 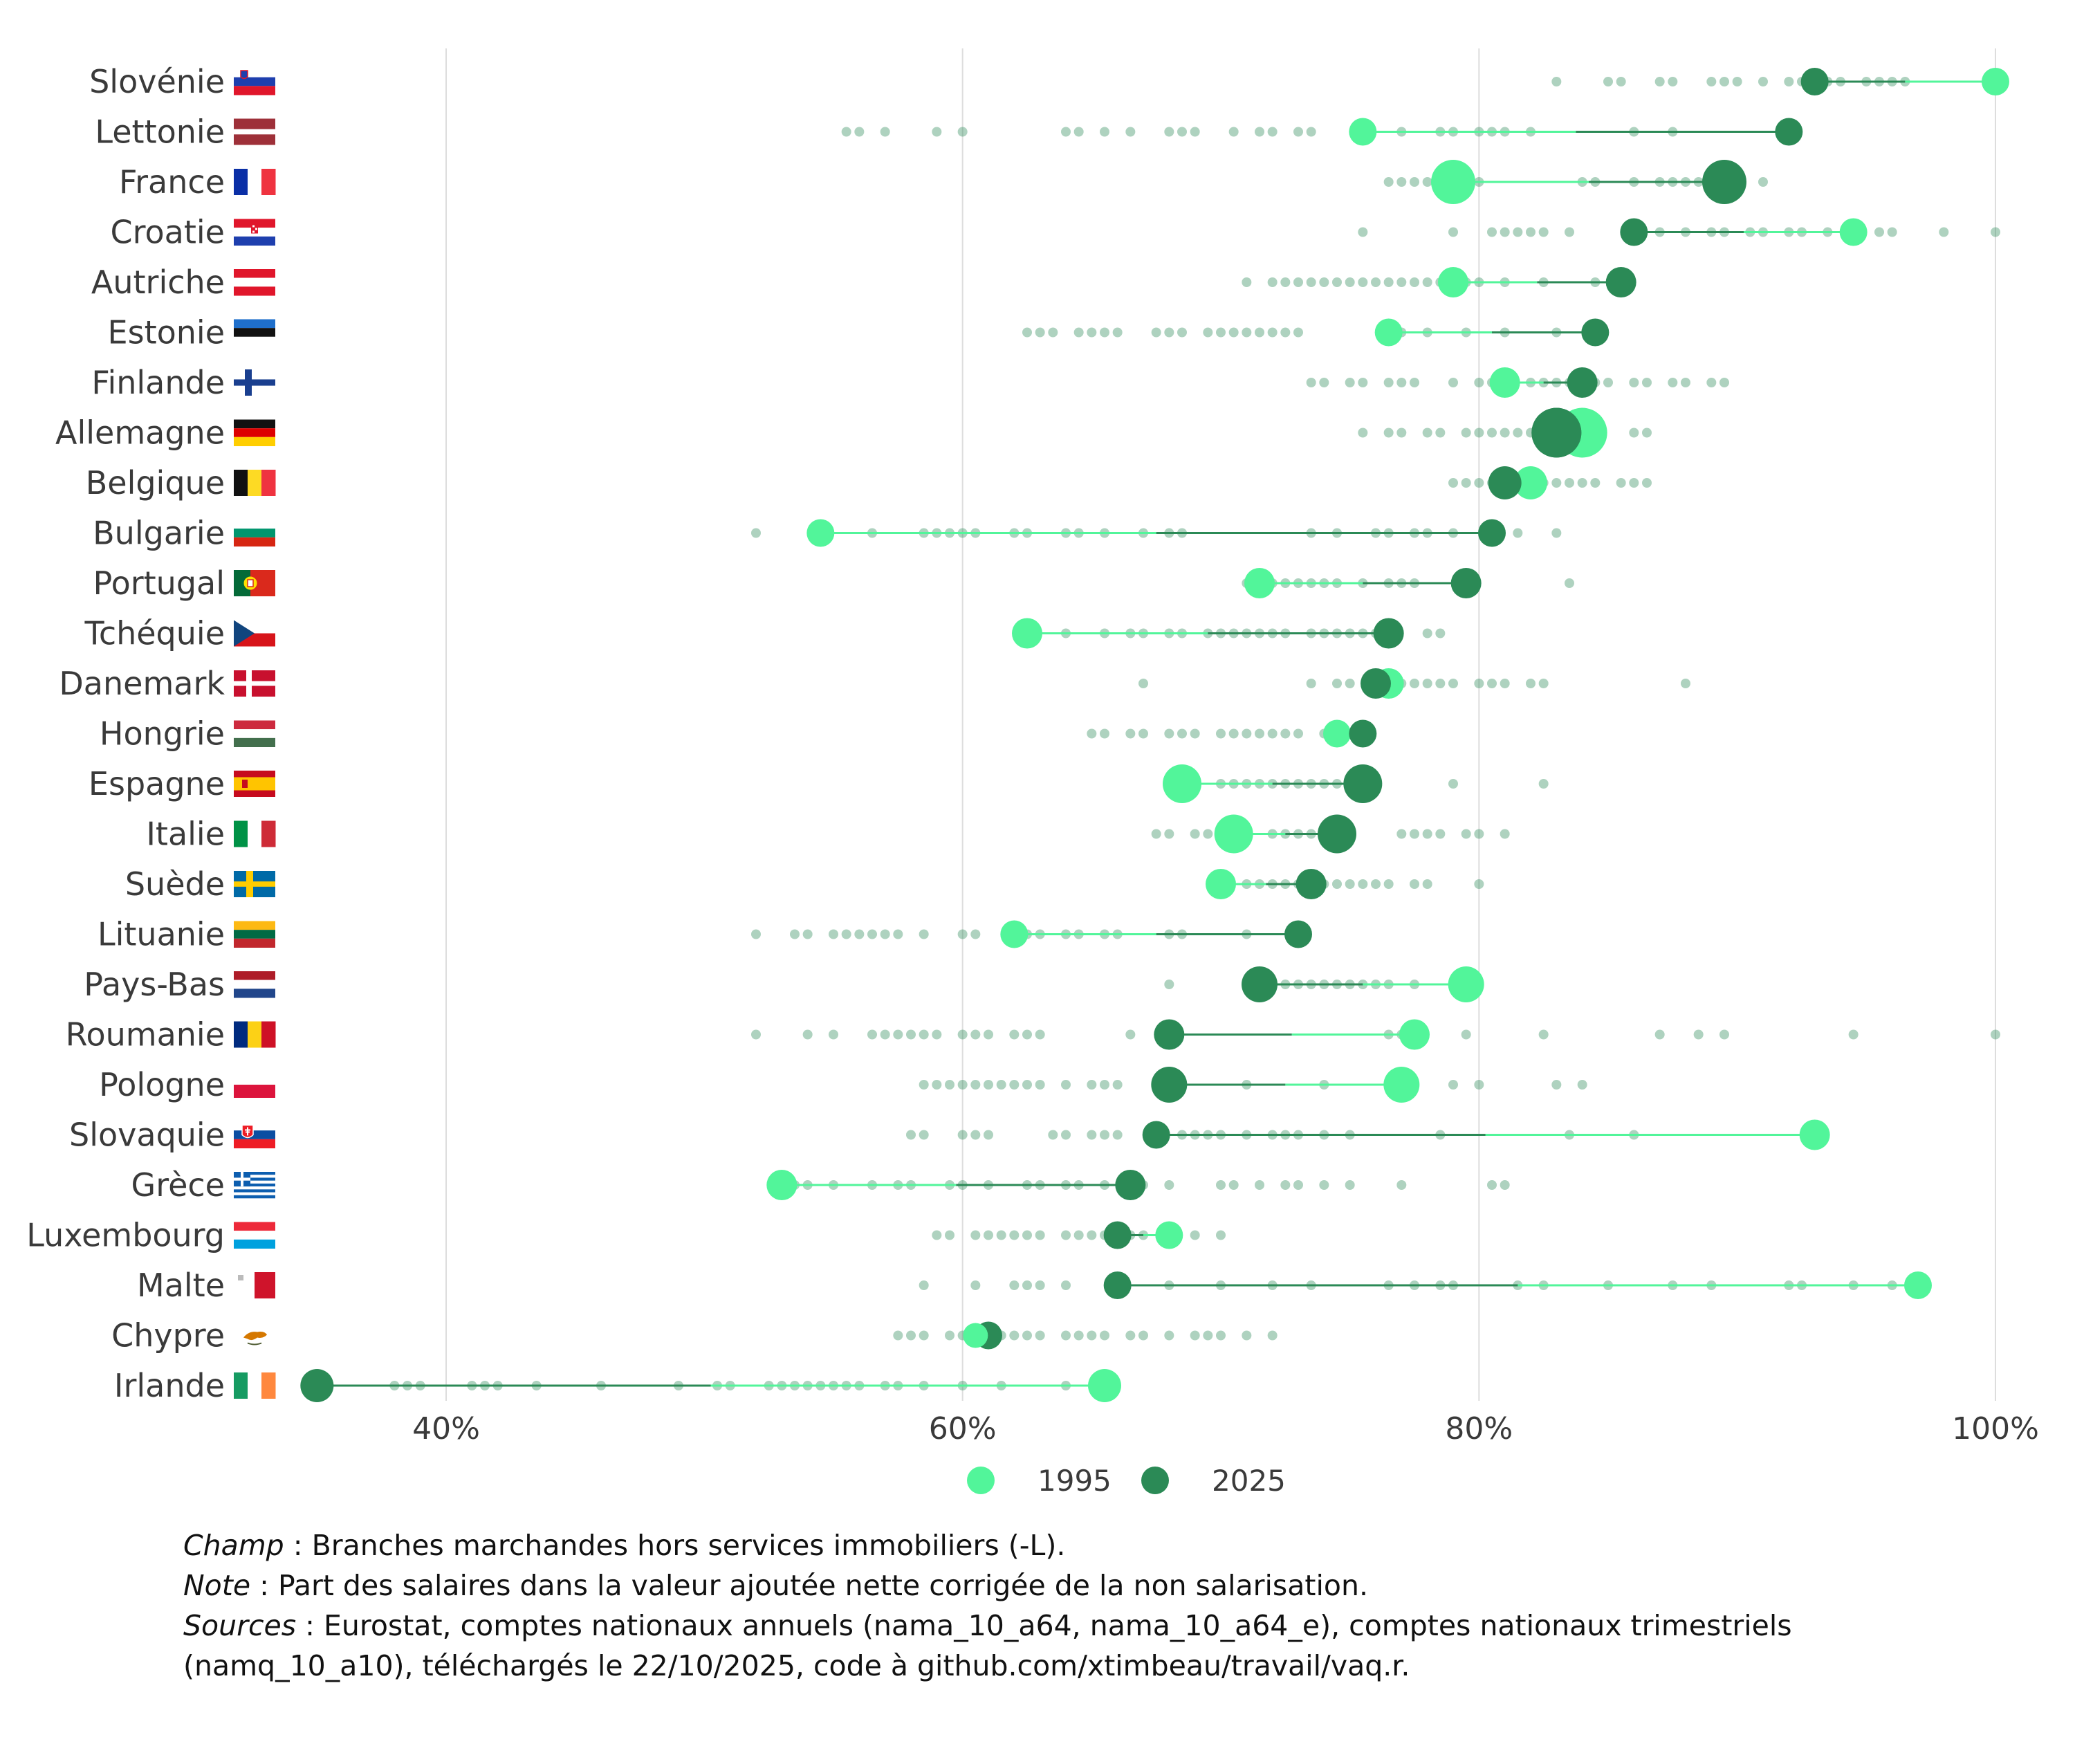 What do you see at coordinates (250, 583) in the screenshot?
I see `shield` at bounding box center [250, 583].